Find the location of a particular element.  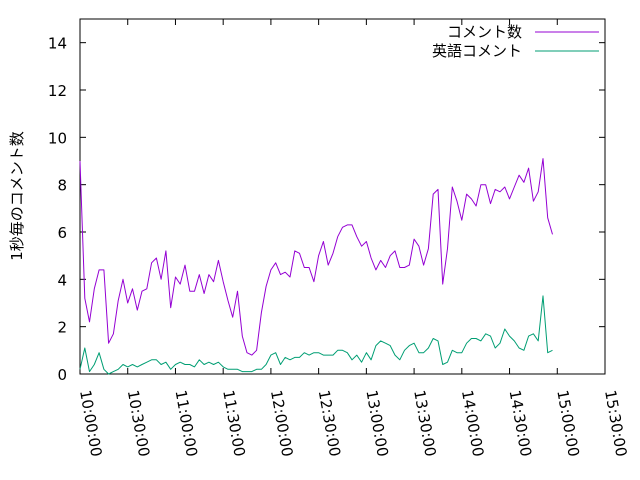

y-tick-label: 0 is located at coordinates (62, 375).